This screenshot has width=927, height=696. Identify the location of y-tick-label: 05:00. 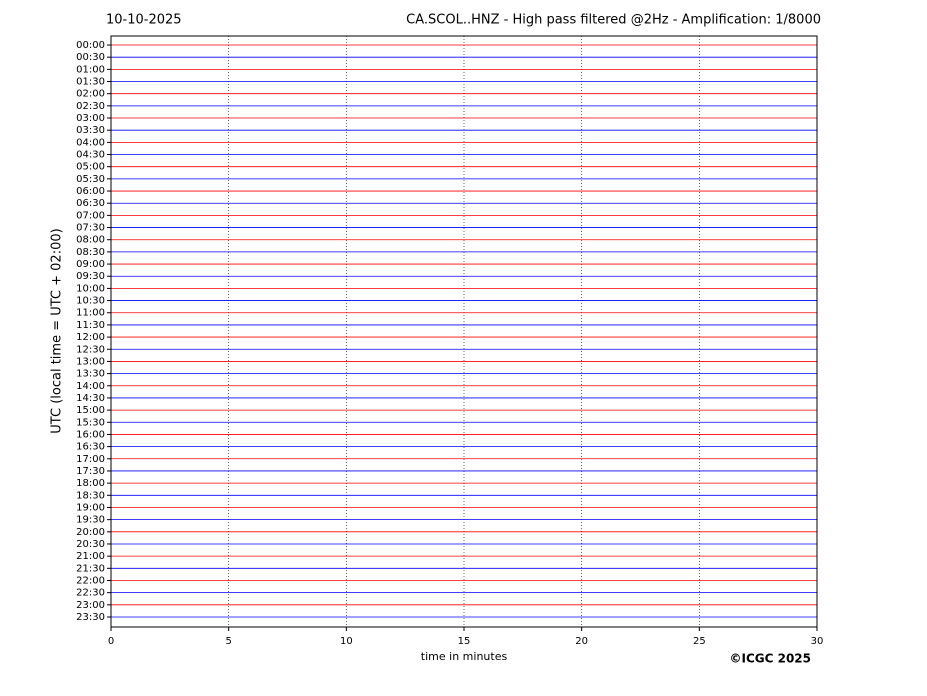
(90, 167).